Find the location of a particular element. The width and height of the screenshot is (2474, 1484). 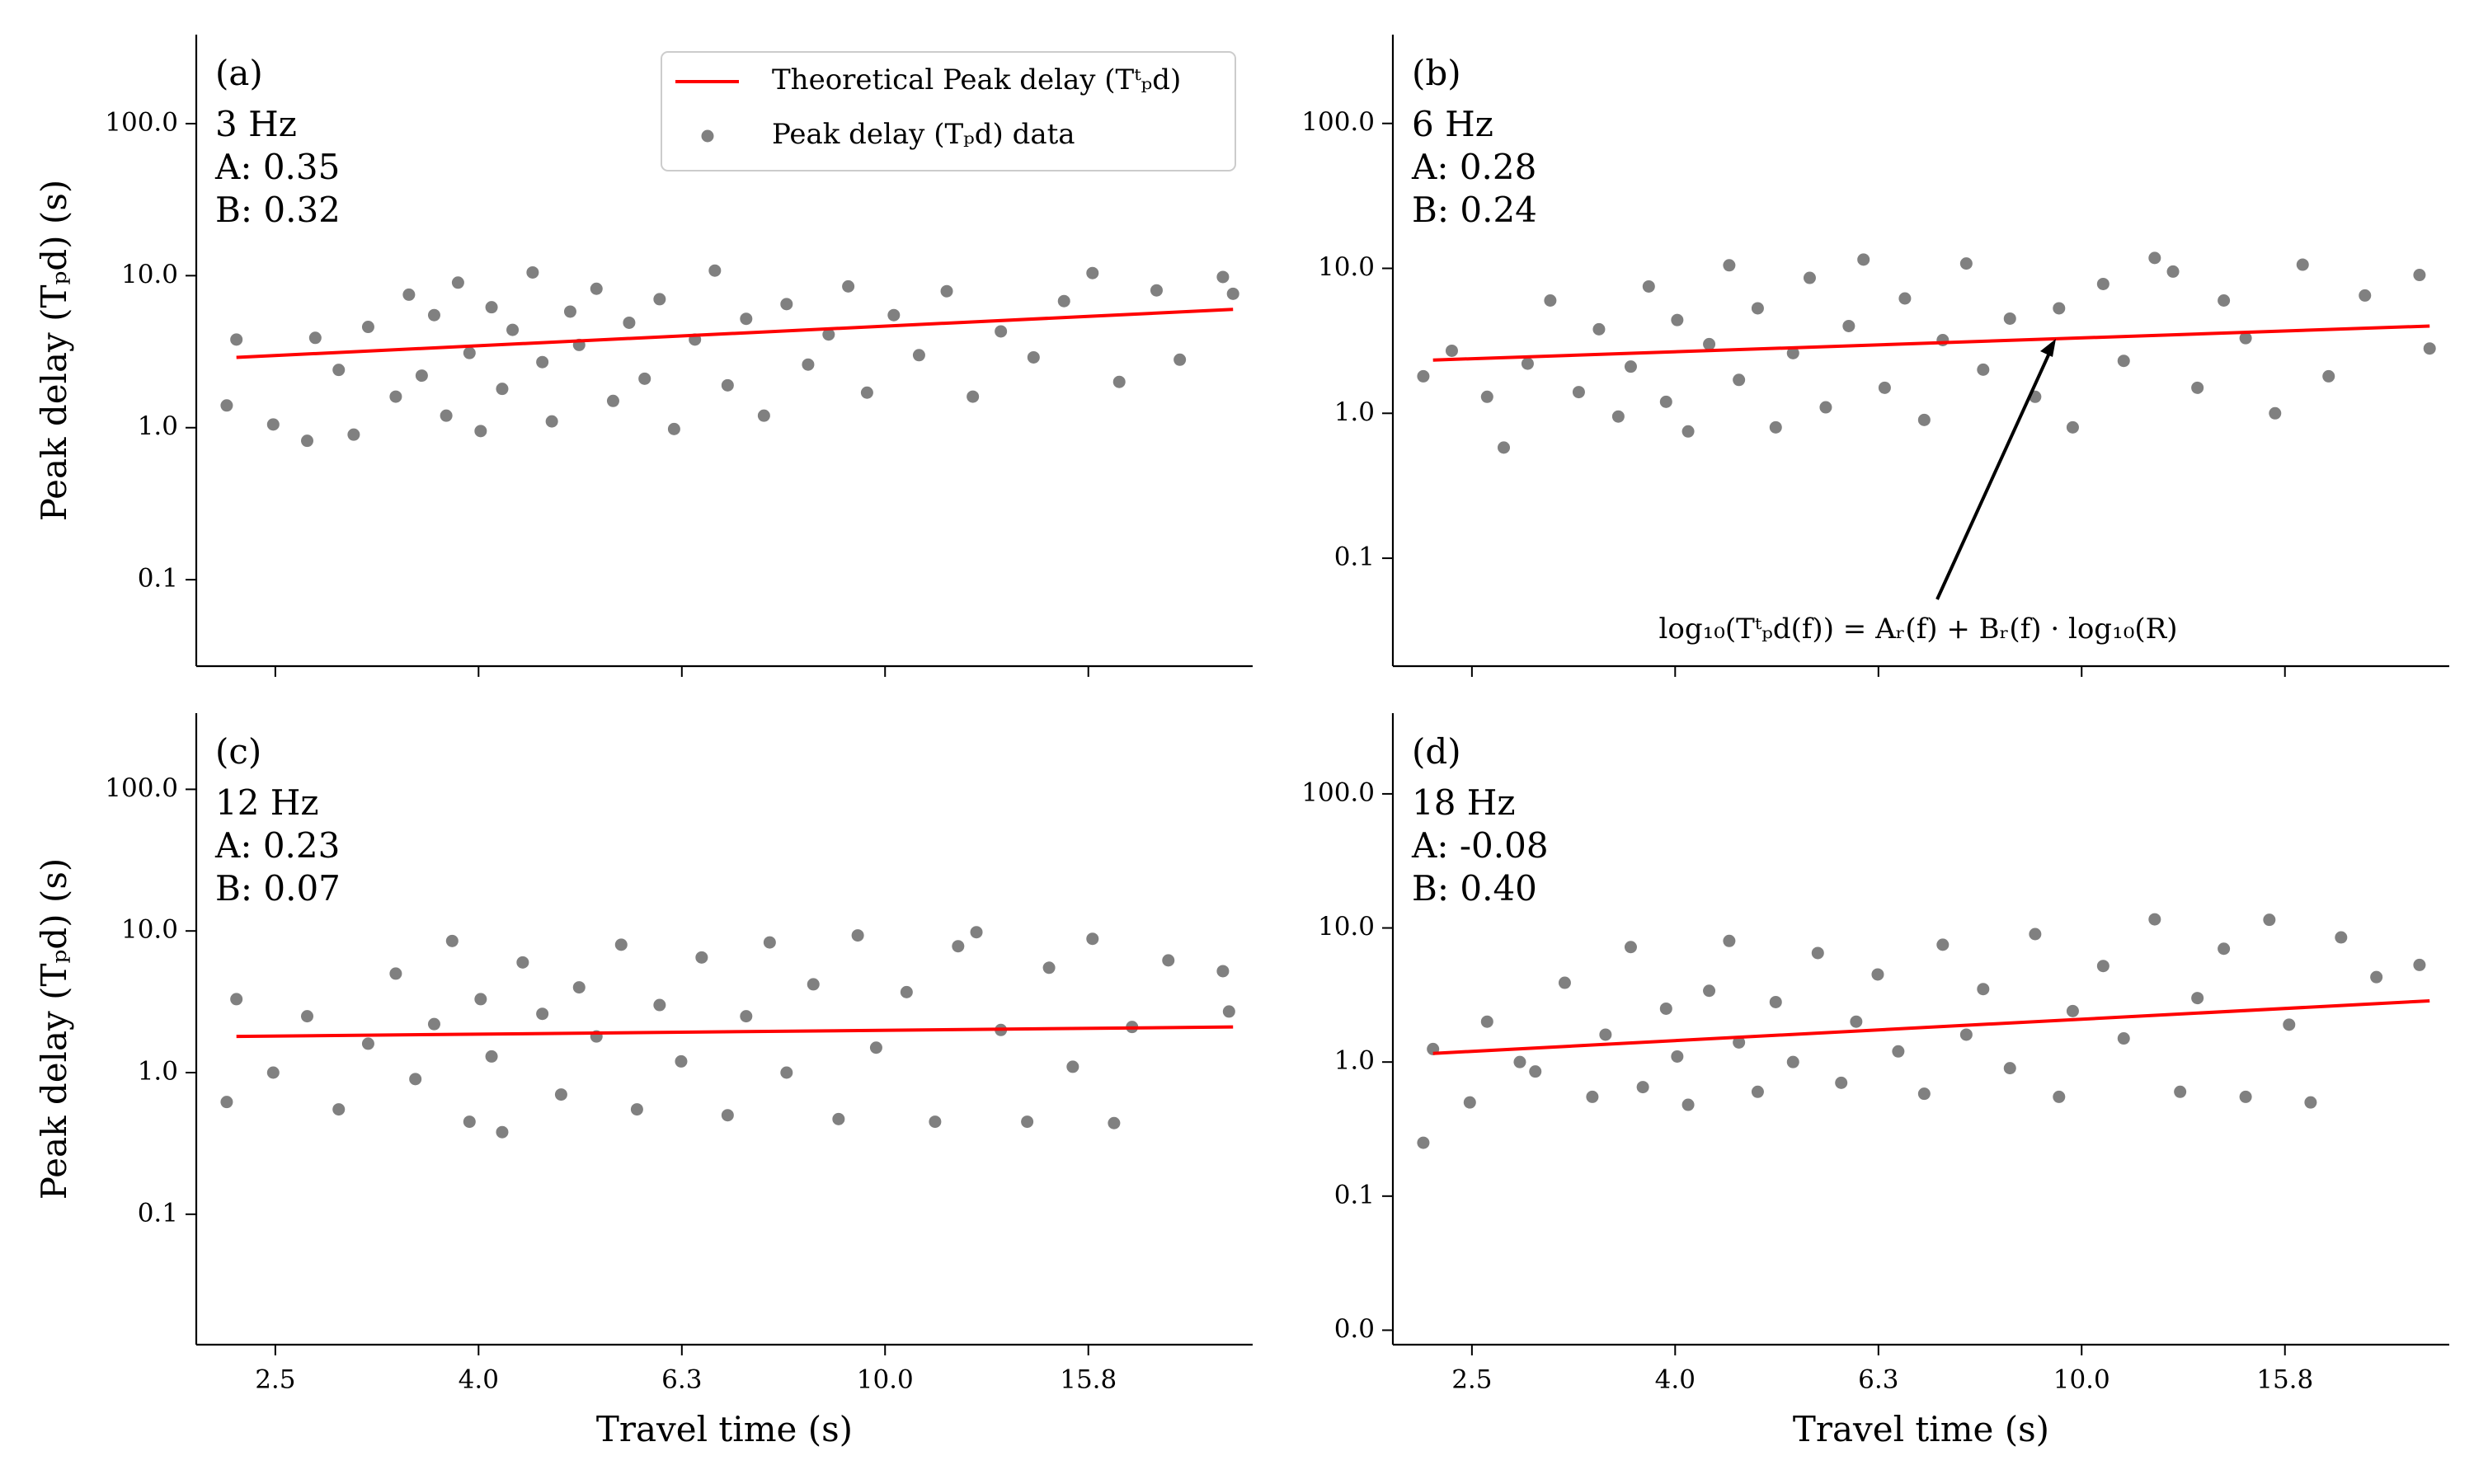

panel-annotation: A: -0.08 is located at coordinates (1480, 845).